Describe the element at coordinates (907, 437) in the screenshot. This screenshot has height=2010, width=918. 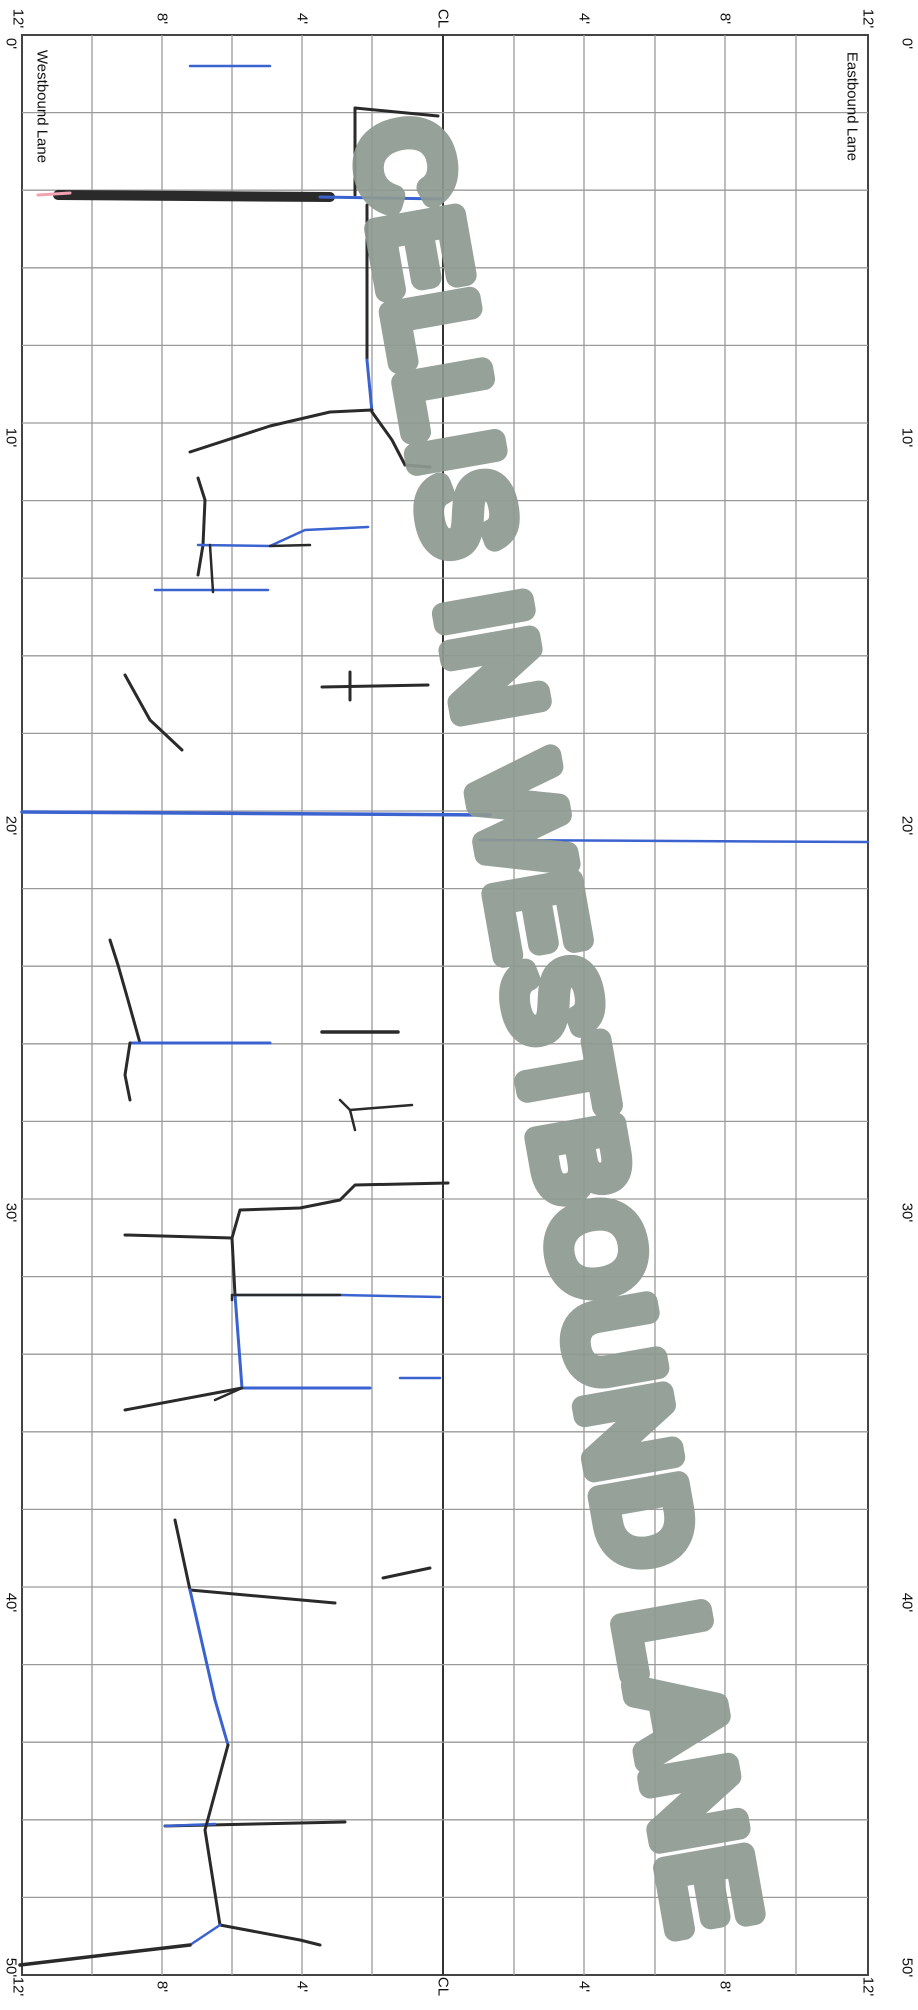
I see `right-station-label: 10'` at that location.